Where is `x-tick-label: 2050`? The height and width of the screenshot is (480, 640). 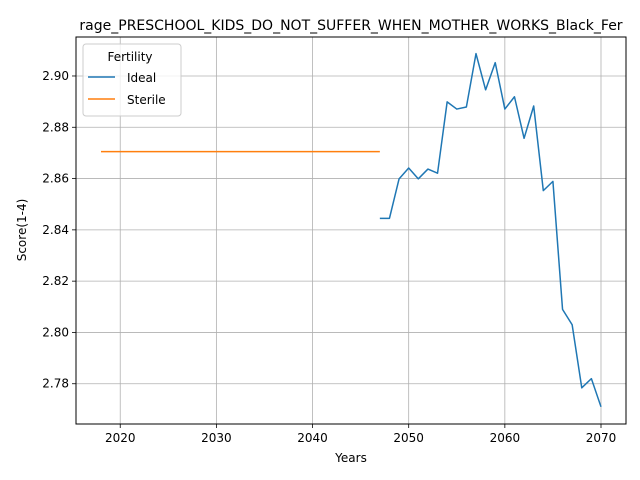
x-tick-label: 2050 is located at coordinates (408, 438).